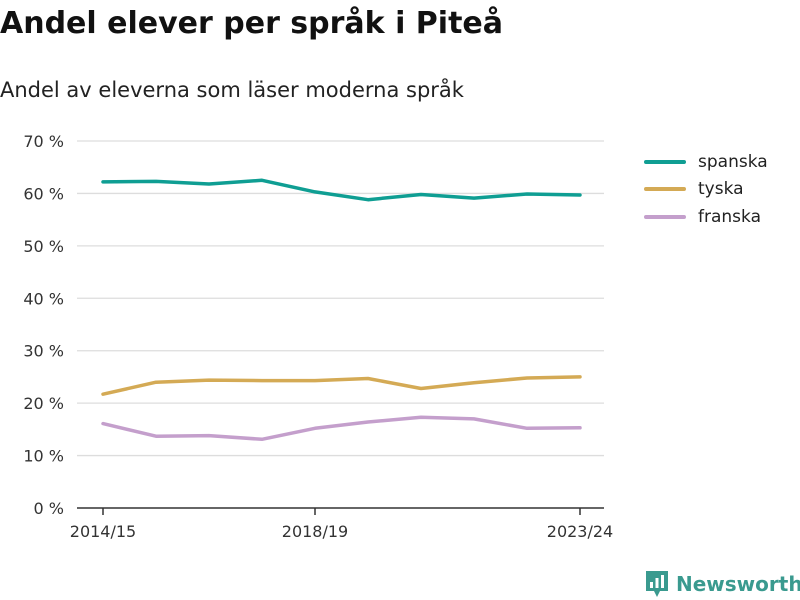 Image resolution: width=800 pixels, height=600 pixels. I want to click on legend: spanska tyska franska, so click(706, 189).